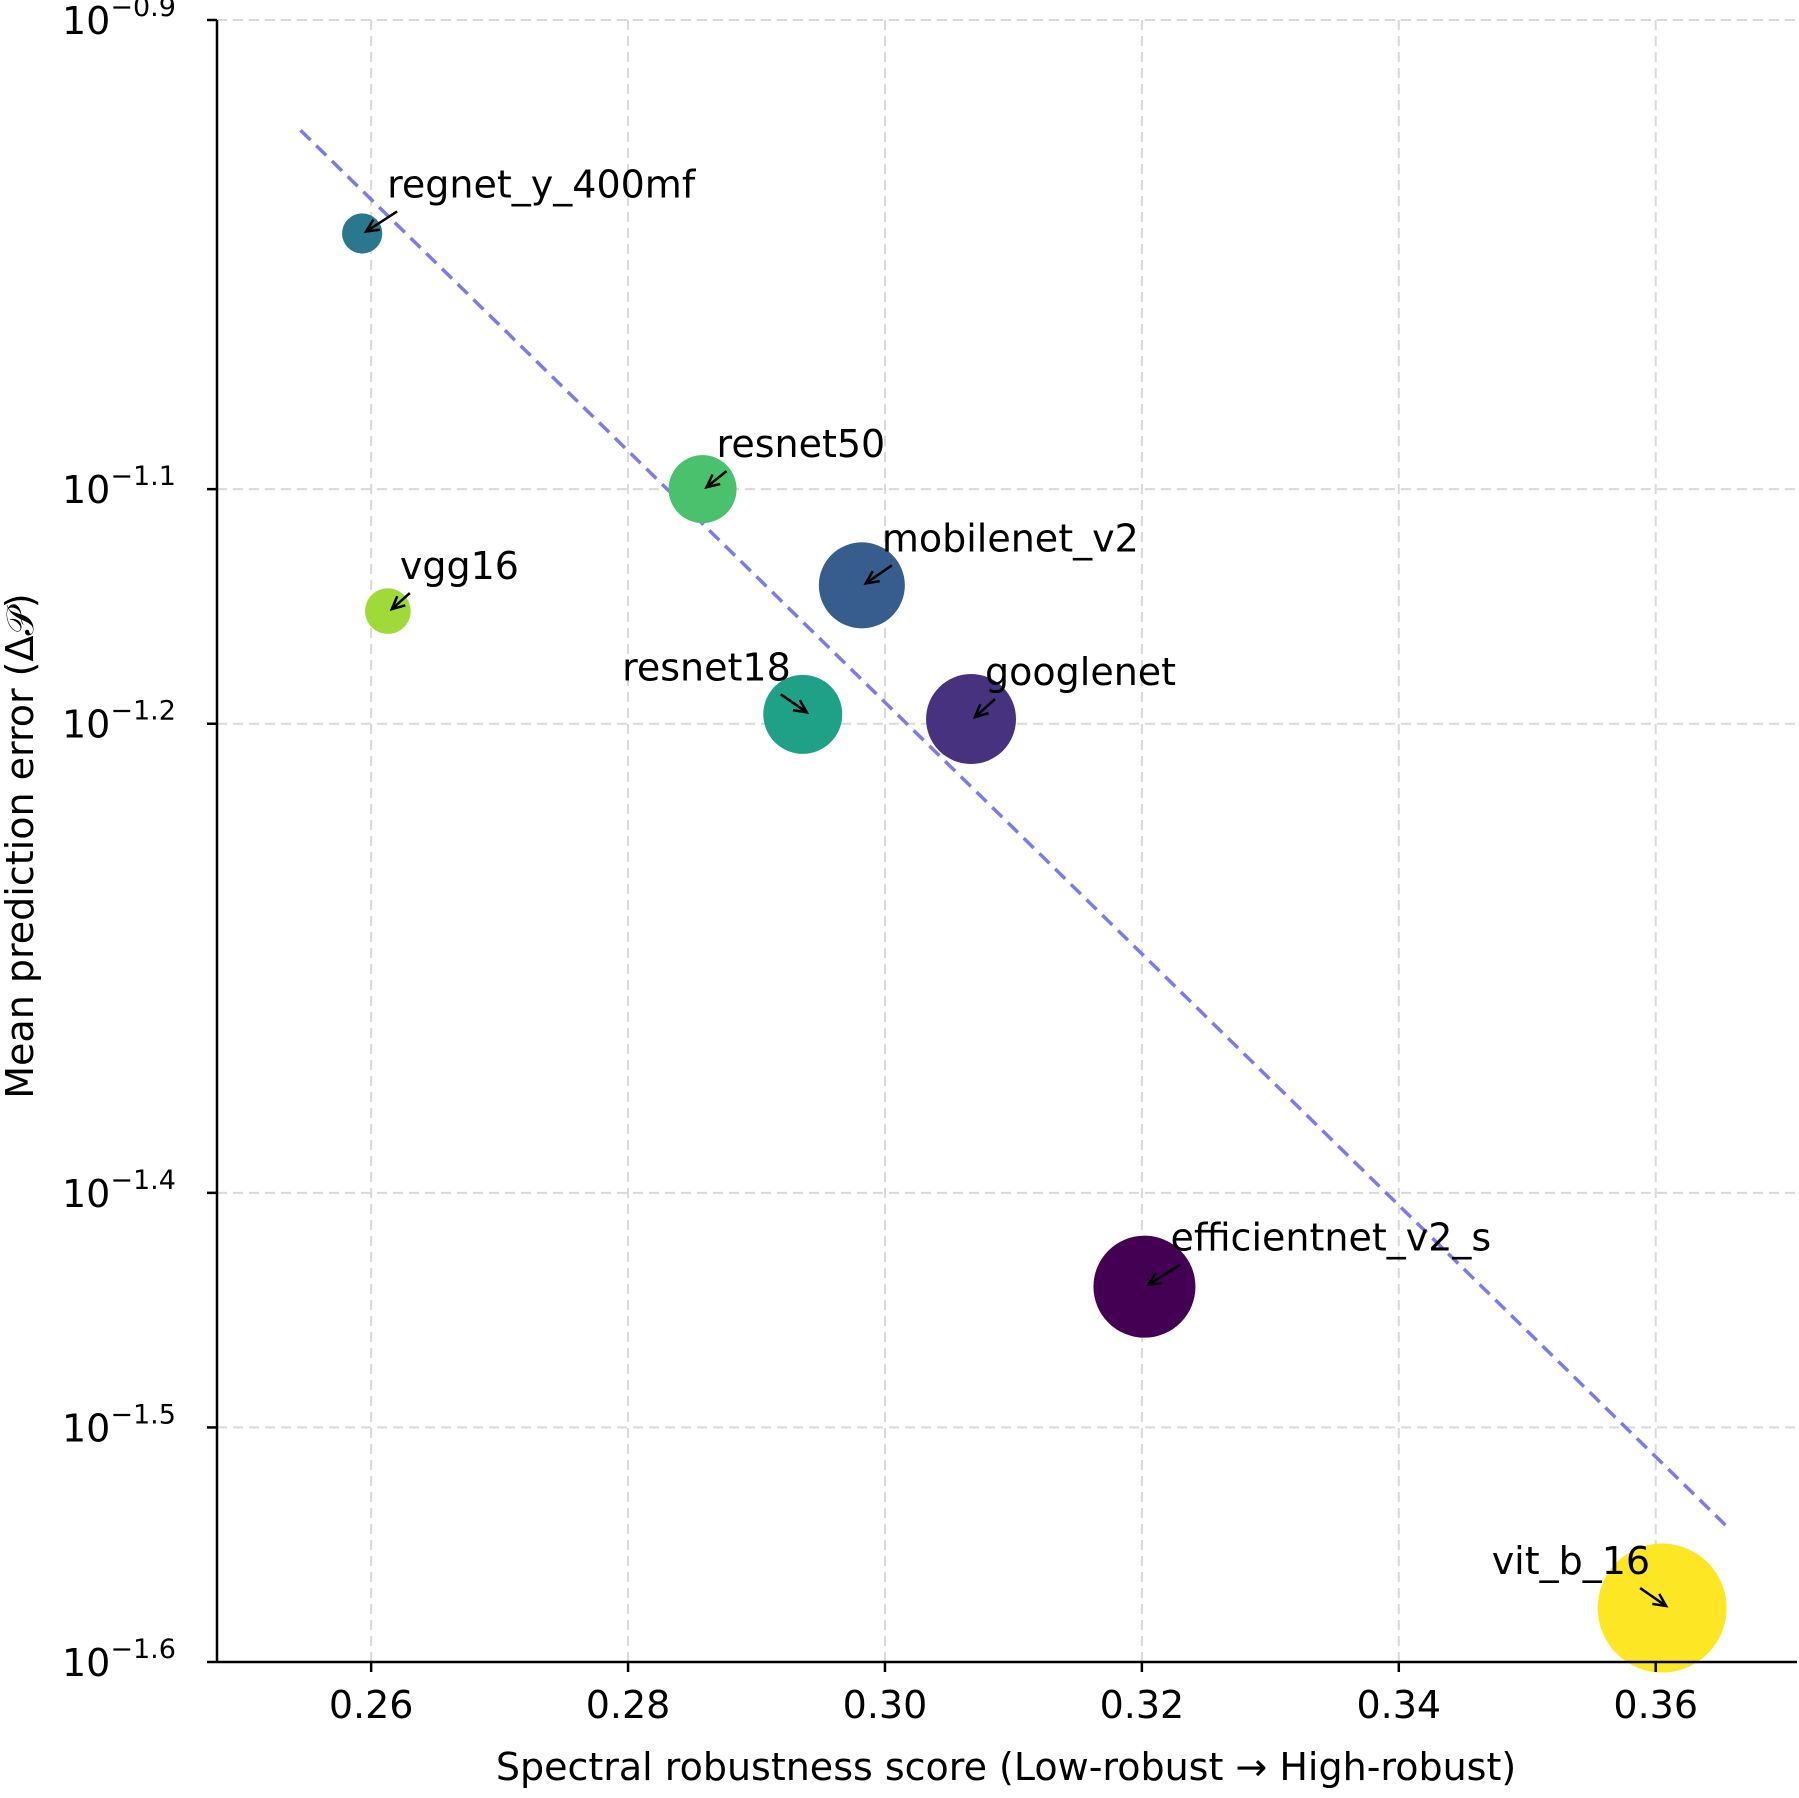  What do you see at coordinates (1330, 1238) in the screenshot?
I see `point-label: efficientnet_v2_s` at bounding box center [1330, 1238].